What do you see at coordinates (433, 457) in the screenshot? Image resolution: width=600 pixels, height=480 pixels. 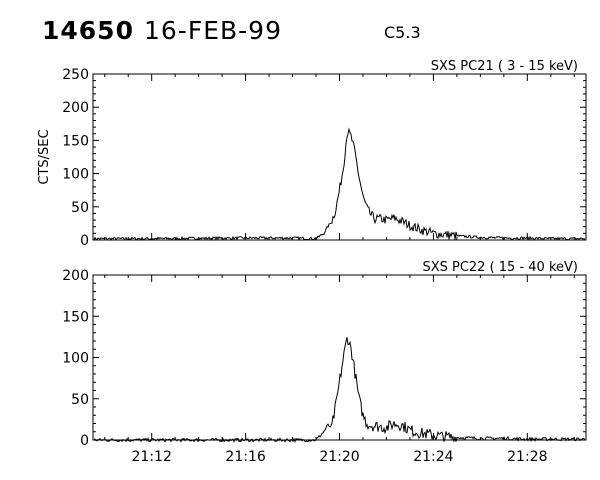 I see `x-tick-label: 21:24` at bounding box center [433, 457].